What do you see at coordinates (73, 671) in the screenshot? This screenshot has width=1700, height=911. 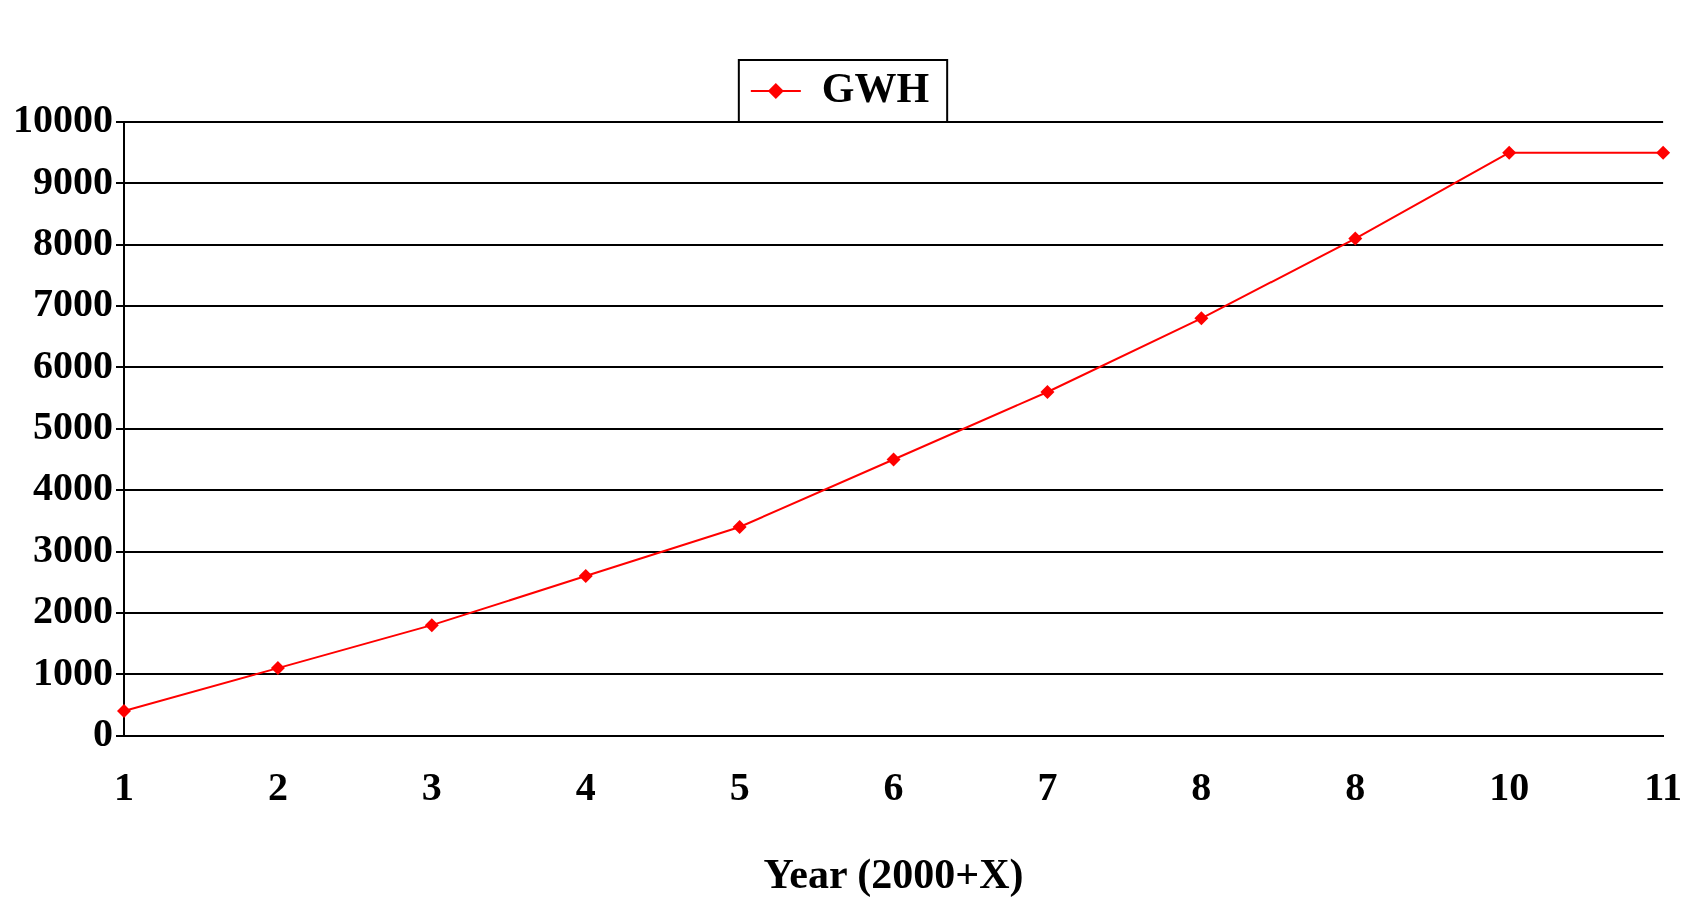 I see `y-tick-label: 1000` at bounding box center [73, 671].